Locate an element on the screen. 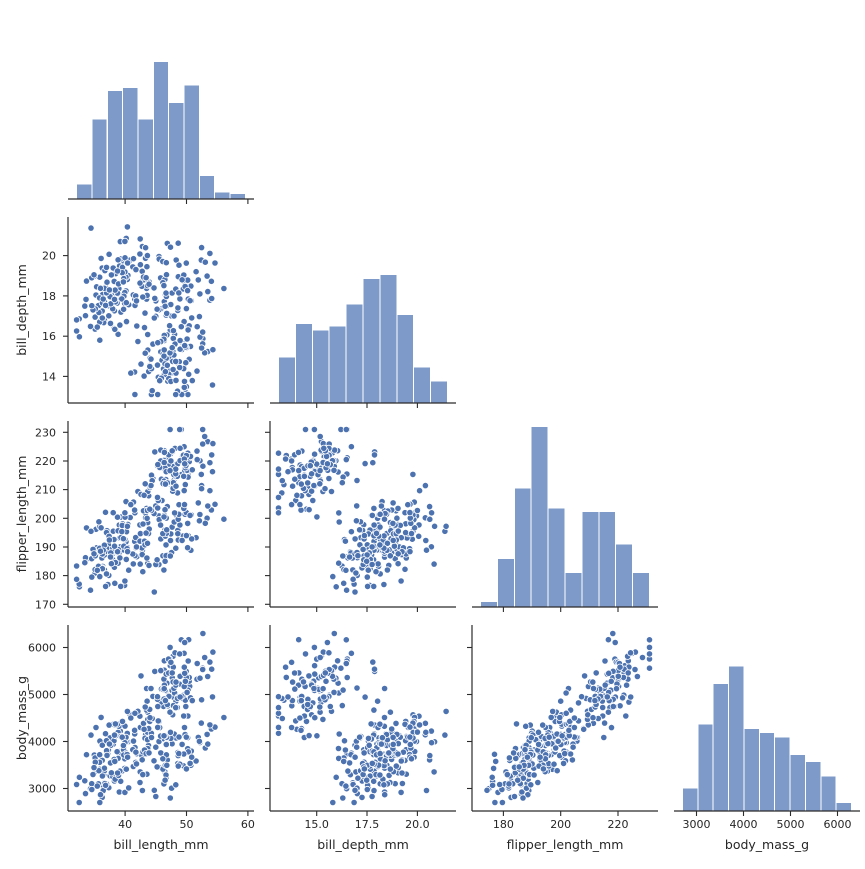  y-axis-label-bill_depth_mm: bill_depth_mm is located at coordinates (21, 310).